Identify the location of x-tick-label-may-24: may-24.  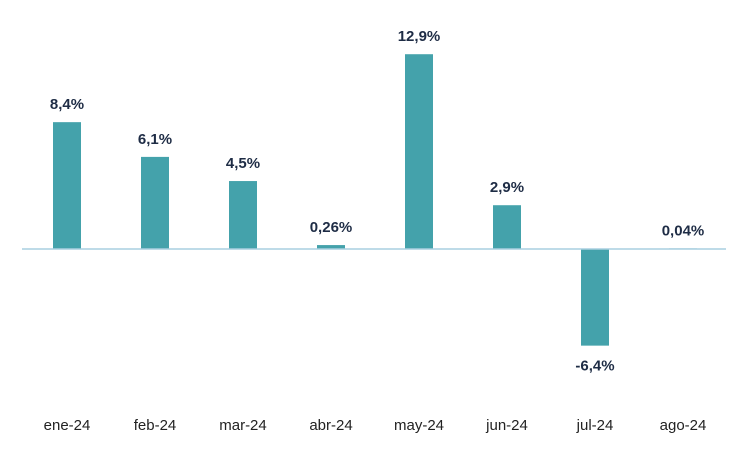
(419, 425).